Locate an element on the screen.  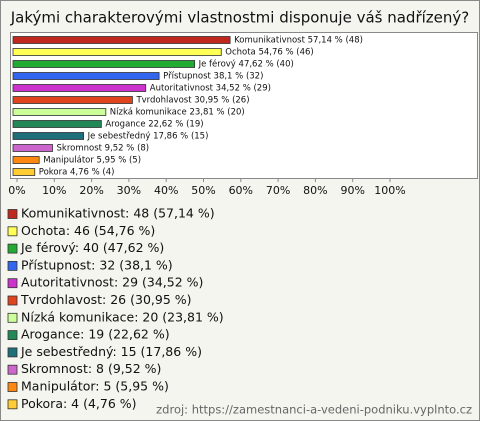
legend-label: Ochota: 46 (54,76 %) is located at coordinates (88, 230).